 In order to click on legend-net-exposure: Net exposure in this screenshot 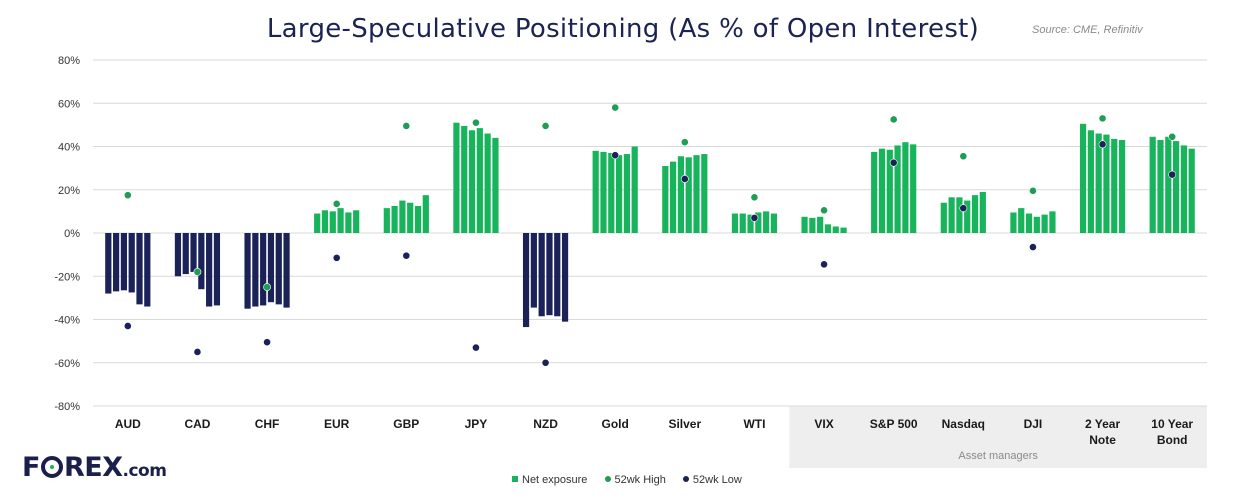, I will do `click(549, 480)`.